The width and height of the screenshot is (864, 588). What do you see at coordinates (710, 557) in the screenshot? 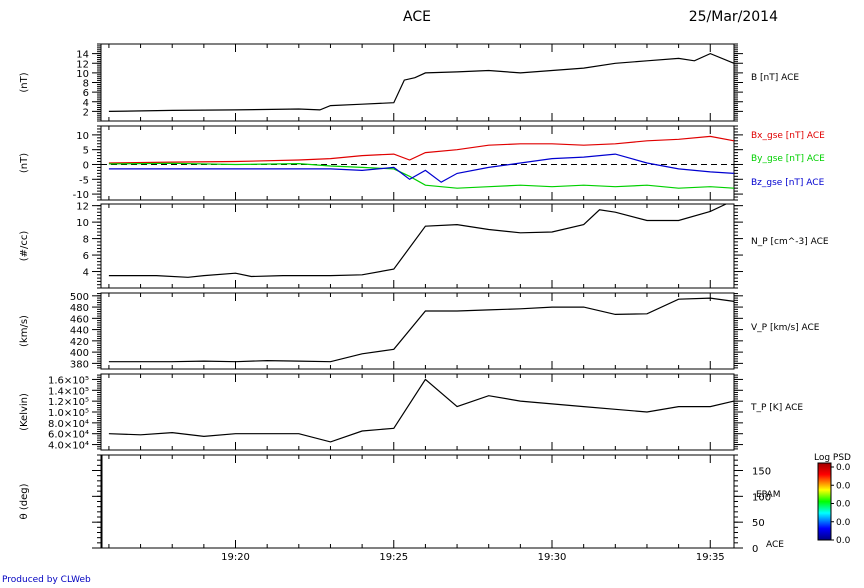
I see `x-tick-label: 19:35` at bounding box center [710, 557].